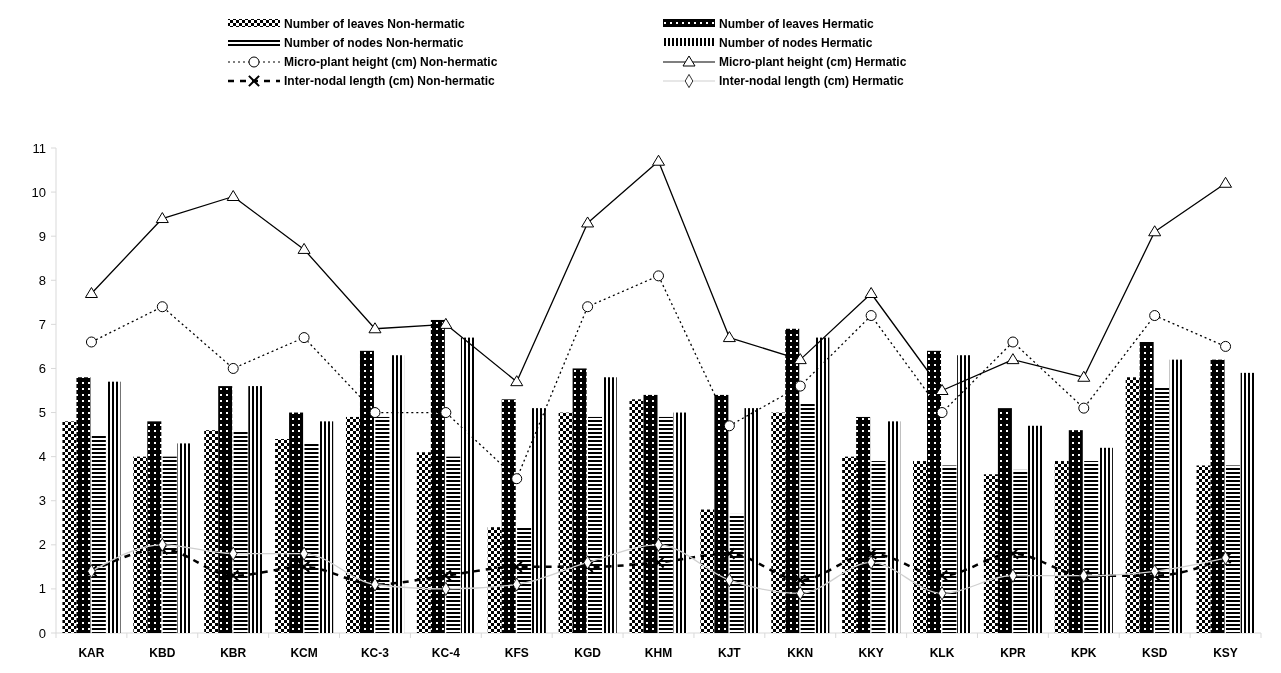 The image size is (1281, 673). I want to click on legend-label: Inter-nodal length (cm) Hermatic, so click(812, 81).